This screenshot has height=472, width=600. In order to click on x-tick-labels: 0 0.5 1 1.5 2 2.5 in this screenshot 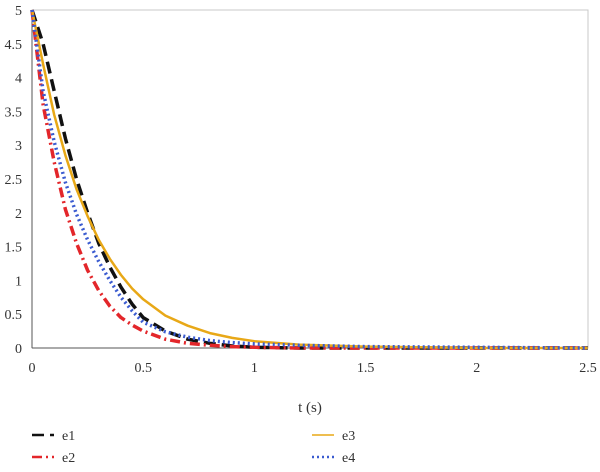, I will do `click(313, 368)`.